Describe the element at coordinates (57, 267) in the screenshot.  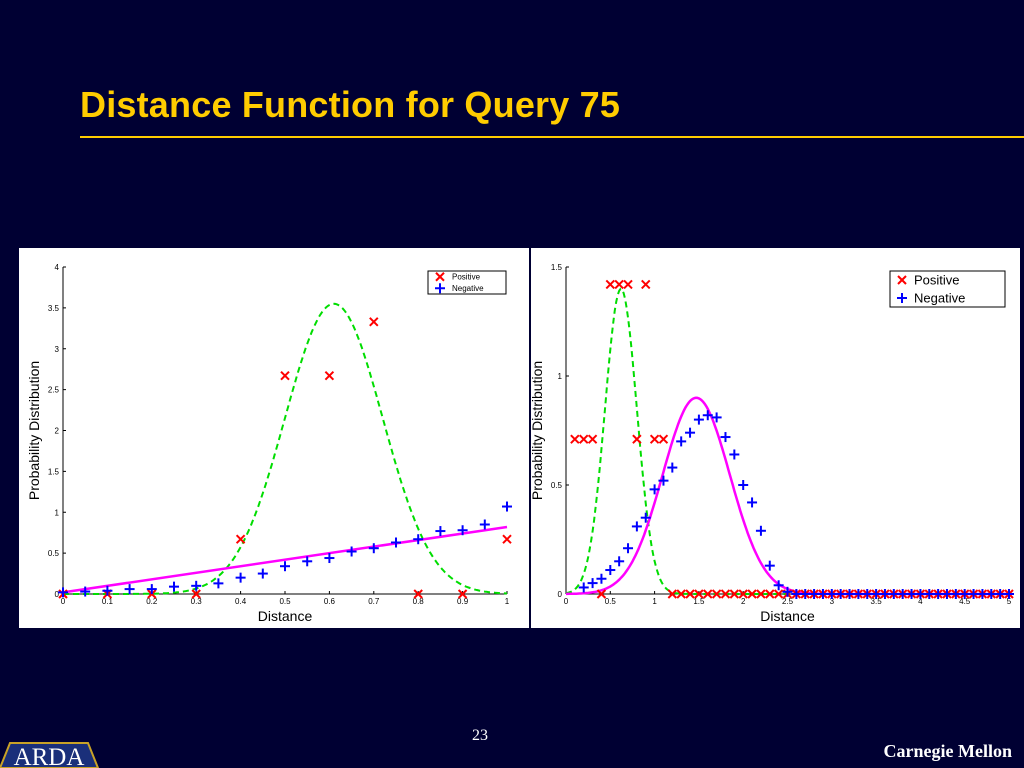
I see `y-tick-label: 4` at that location.